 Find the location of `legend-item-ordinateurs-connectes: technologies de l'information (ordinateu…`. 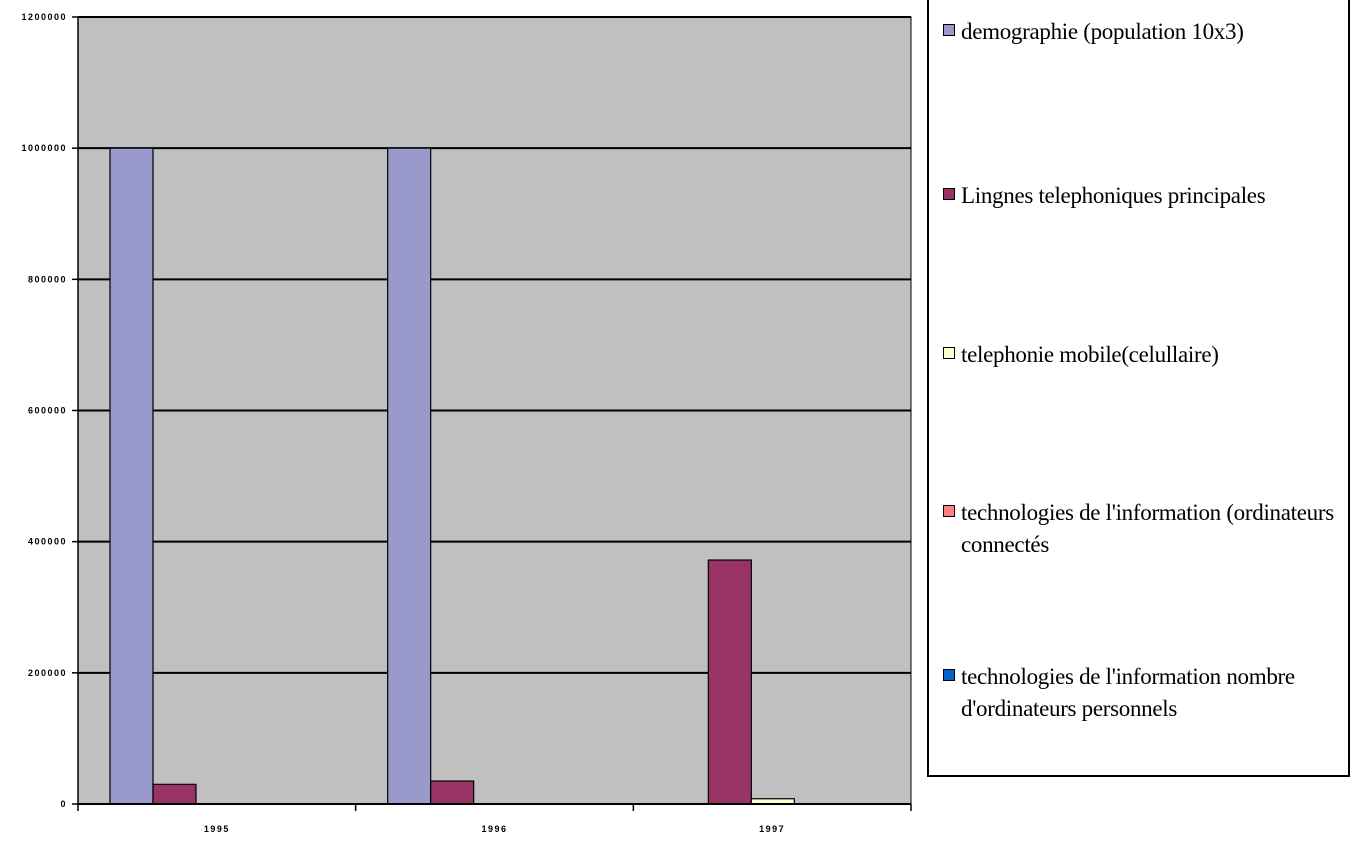

legend-item-ordinateurs-connectes: technologies de l'information (ordinateu… is located at coordinates (1143, 529).